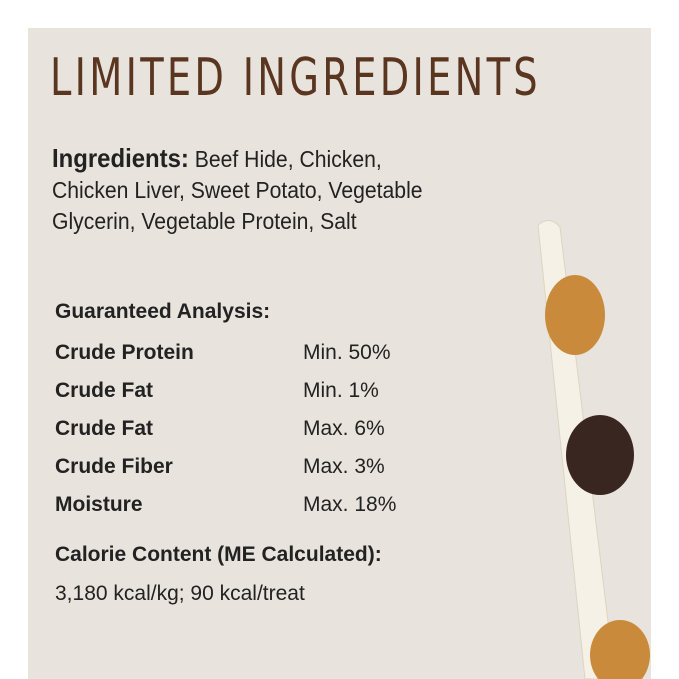  I want to click on amount: Max. 18%, so click(350, 504).